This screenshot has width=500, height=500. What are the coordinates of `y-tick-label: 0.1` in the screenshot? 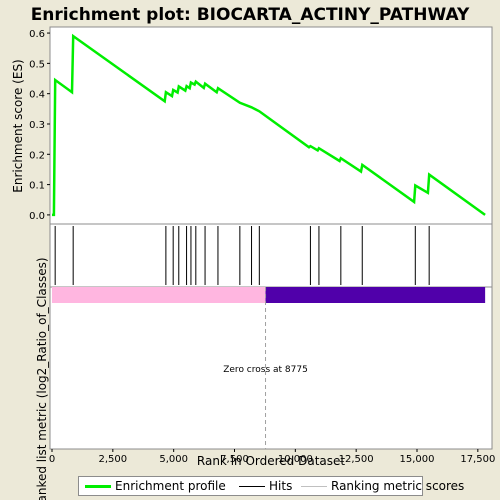 It's located at (37, 186).